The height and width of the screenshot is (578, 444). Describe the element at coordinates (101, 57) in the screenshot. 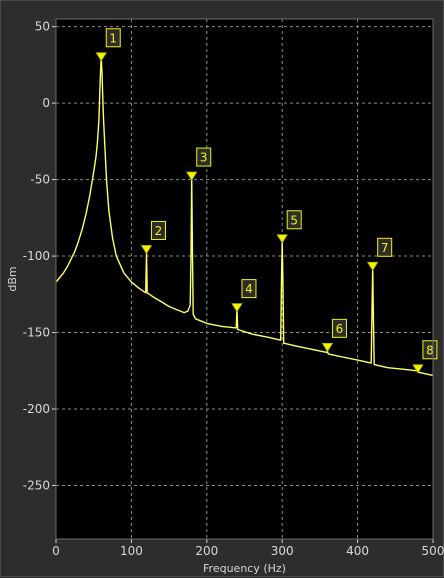

I see `marker-1-triangle` at that location.